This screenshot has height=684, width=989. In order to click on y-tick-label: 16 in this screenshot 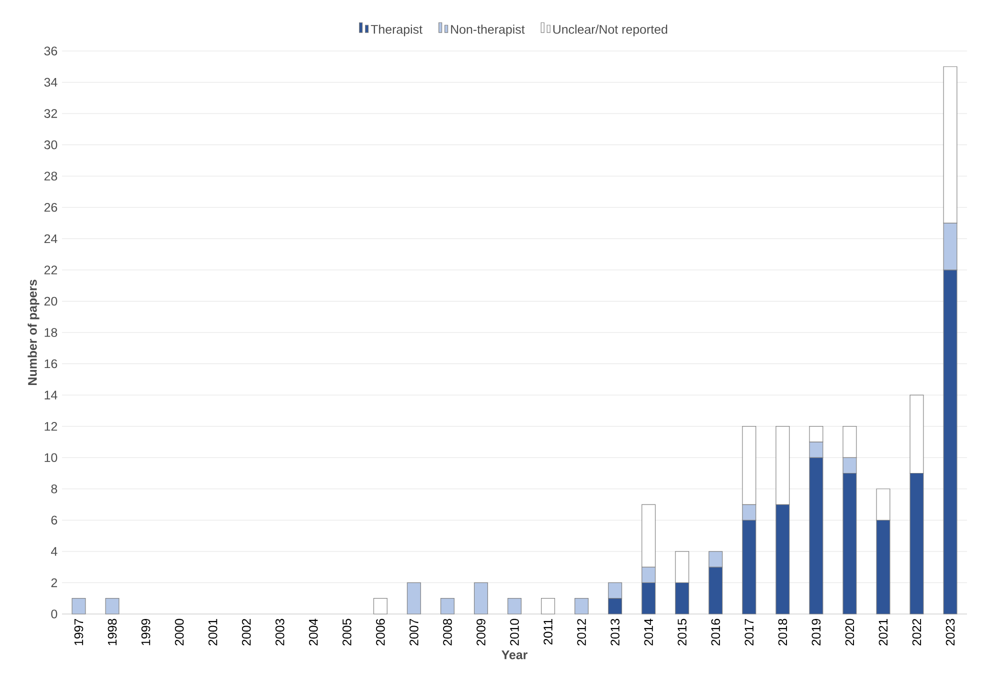, I will do `click(51, 363)`.